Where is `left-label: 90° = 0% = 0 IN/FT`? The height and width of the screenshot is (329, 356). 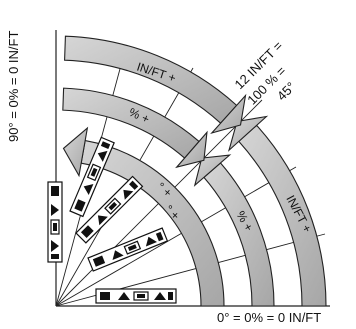
left-label: 90° = 0% = 0 IN/FT is located at coordinates (13, 86).